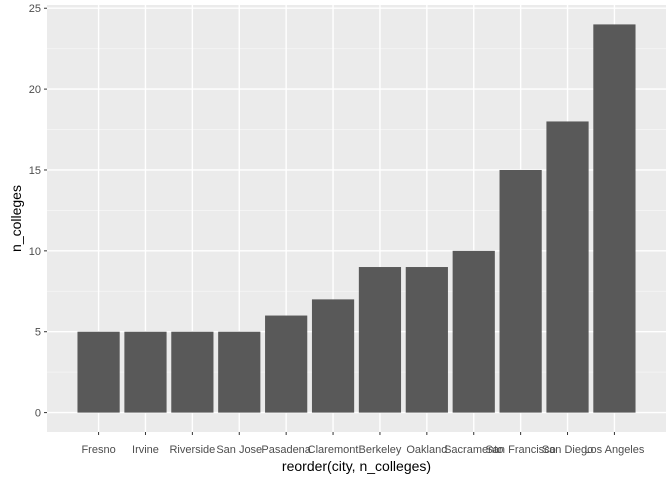 The image size is (672, 480). What do you see at coordinates (98, 372) in the screenshot?
I see `bar-fresno` at bounding box center [98, 372].